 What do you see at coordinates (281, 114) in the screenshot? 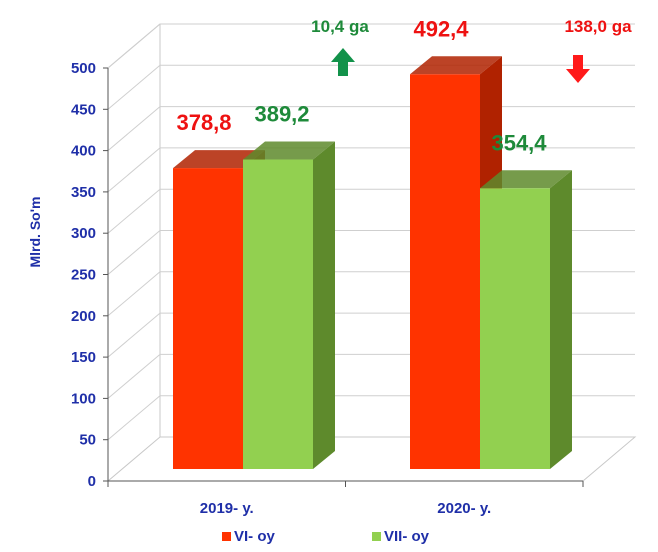
I see `data-label: 389,2` at bounding box center [281, 114].